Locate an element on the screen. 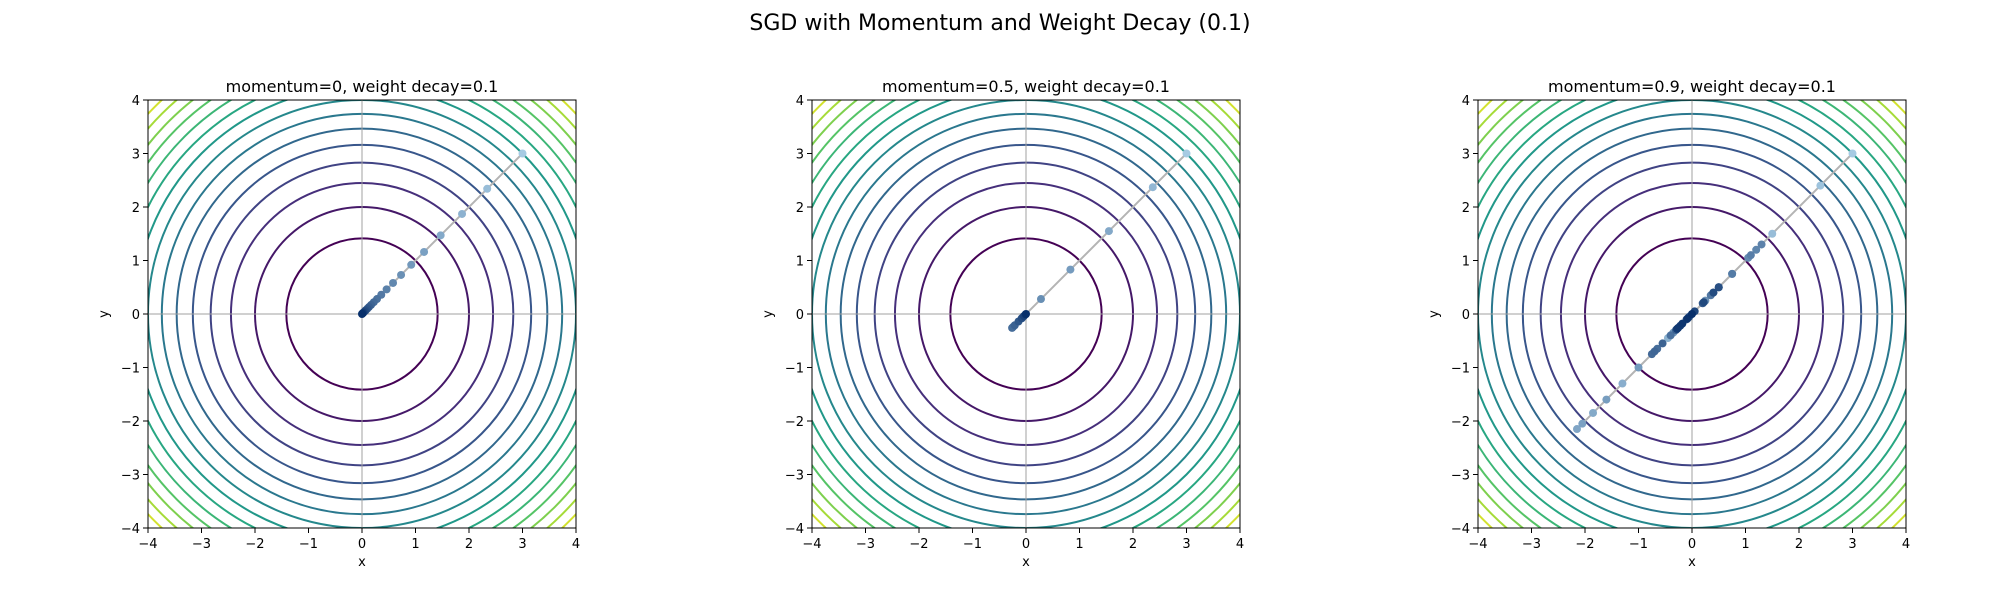 This screenshot has width=2000, height=600. figure-title: SGD with Momentum and Weight Decay (0.1) is located at coordinates (999, 23).